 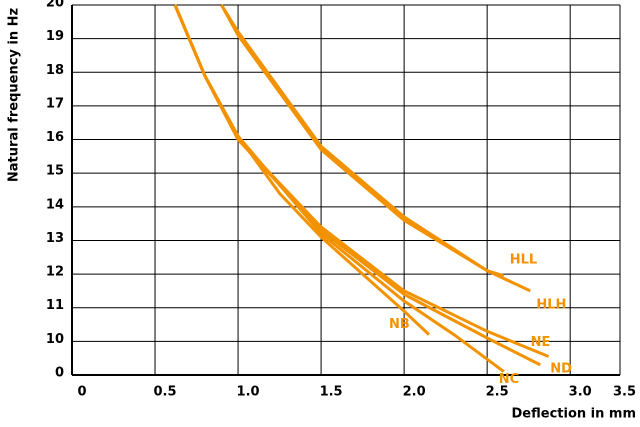 What do you see at coordinates (509, 379) in the screenshot?
I see `series-label: NC` at bounding box center [509, 379].